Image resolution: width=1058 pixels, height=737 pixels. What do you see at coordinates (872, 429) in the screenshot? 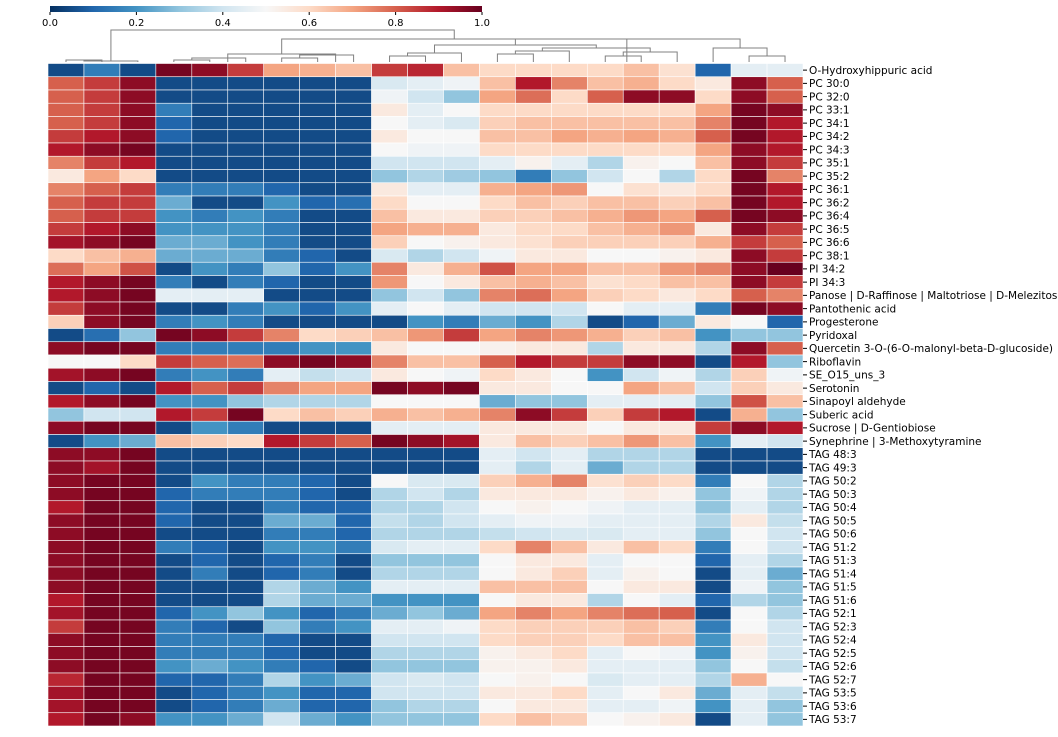
I see `row-label: Sucrose | D-Gentiobiose` at bounding box center [872, 429].